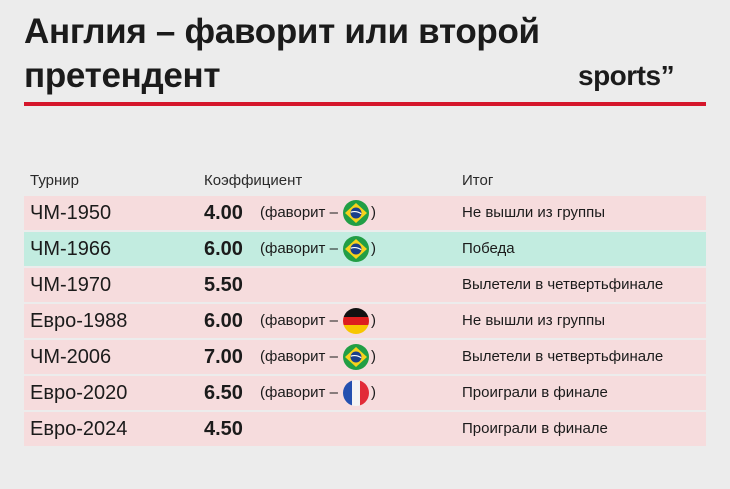  Describe the element at coordinates (365, 429) in the screenshot. I see `table-row: Евро-2024 4.50 Проиграли в финале` at that location.